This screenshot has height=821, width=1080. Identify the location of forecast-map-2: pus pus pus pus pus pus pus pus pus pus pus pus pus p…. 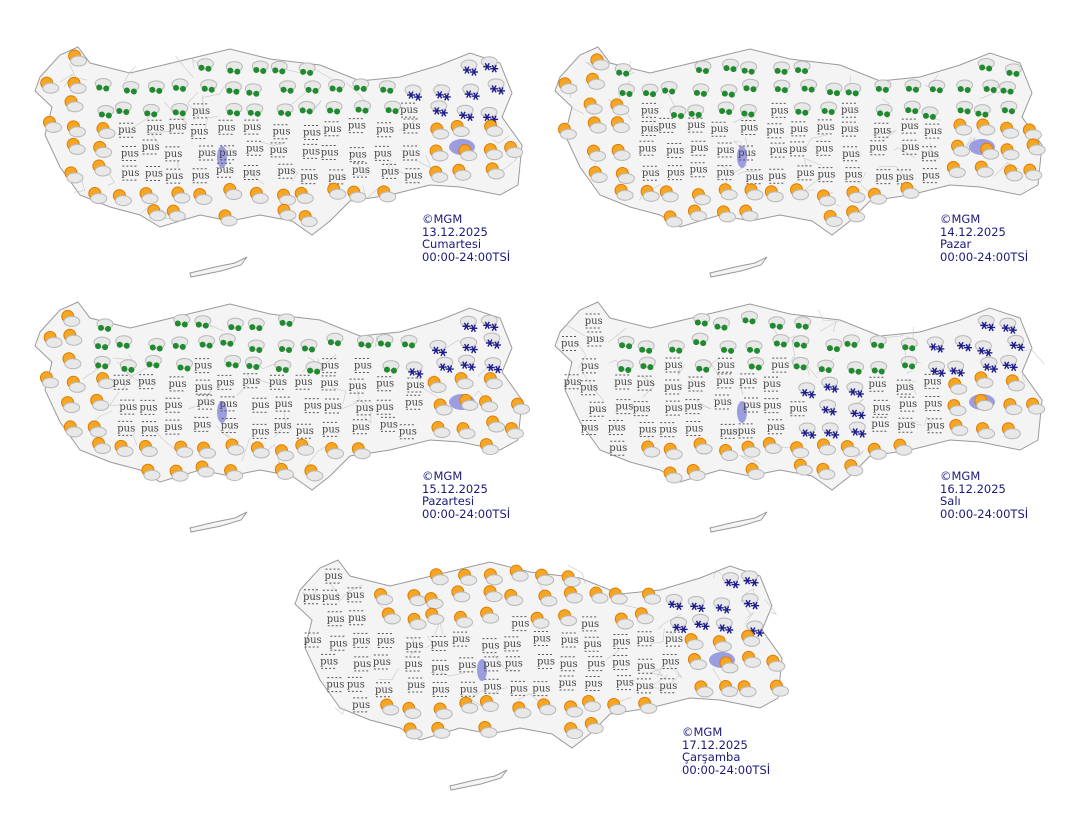
(800, 160).